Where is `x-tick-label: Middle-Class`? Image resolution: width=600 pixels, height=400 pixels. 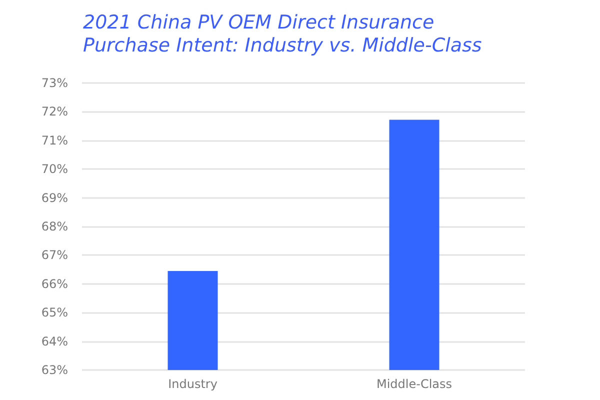 x-tick-label: Middle-Class is located at coordinates (414, 384).